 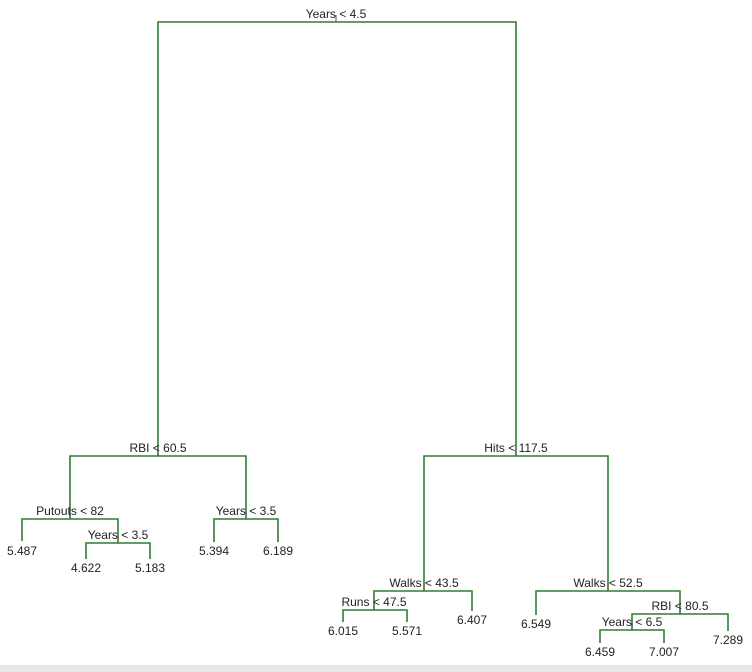 I want to click on split-label: Years < 6.5, so click(x=632, y=622).